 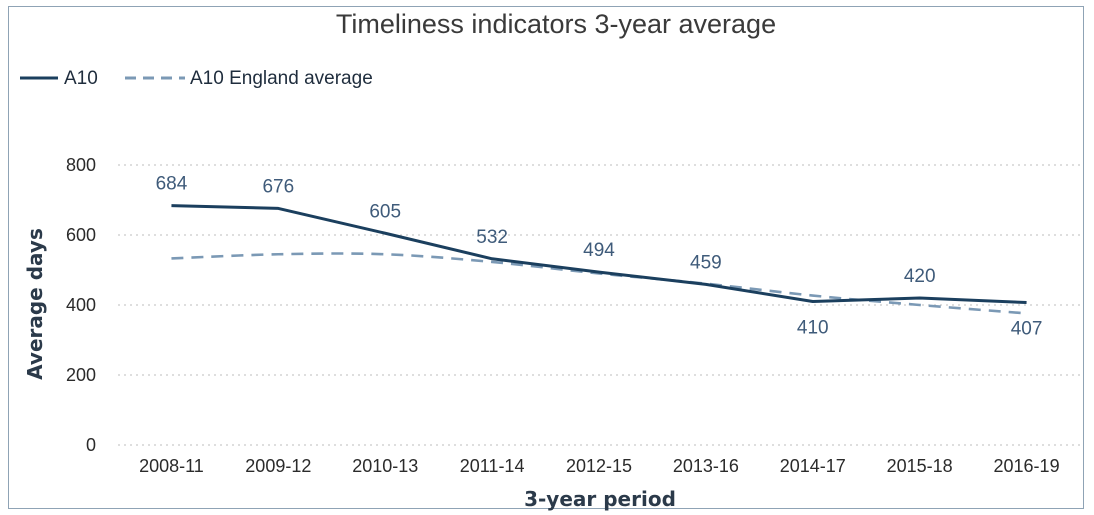 What do you see at coordinates (81, 235) in the screenshot?
I see `y-tick-label: 600` at bounding box center [81, 235].